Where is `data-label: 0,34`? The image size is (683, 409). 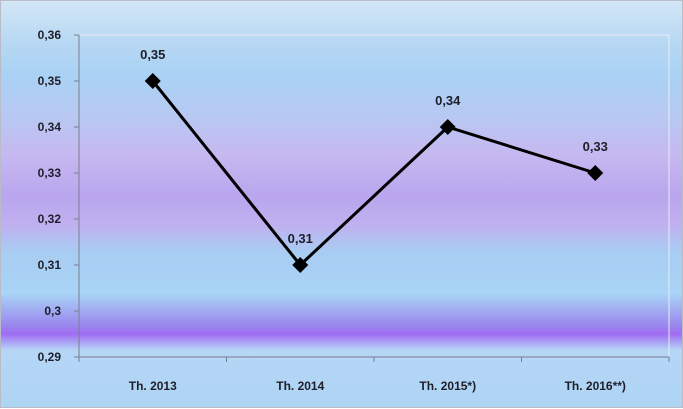
data-label: 0,34 is located at coordinates (448, 100).